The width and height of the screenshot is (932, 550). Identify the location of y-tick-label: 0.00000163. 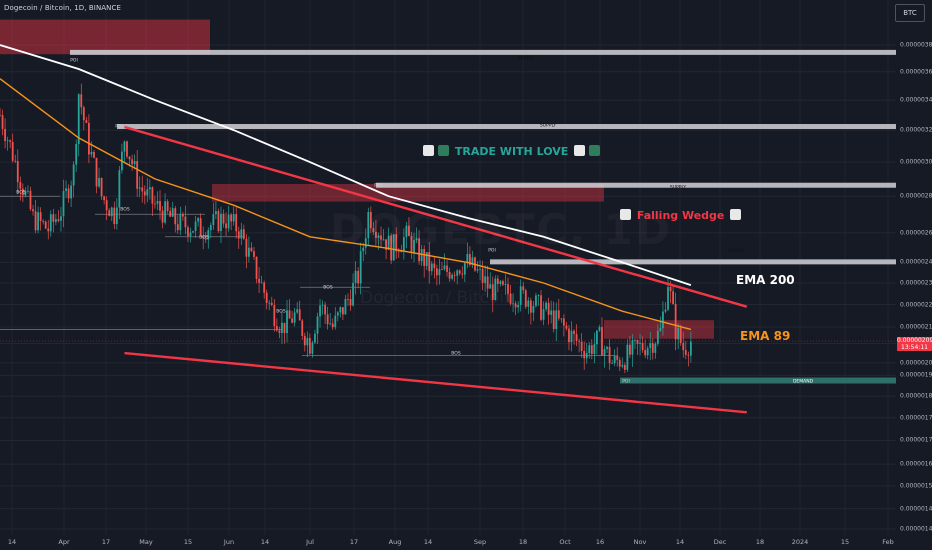
(916, 464).